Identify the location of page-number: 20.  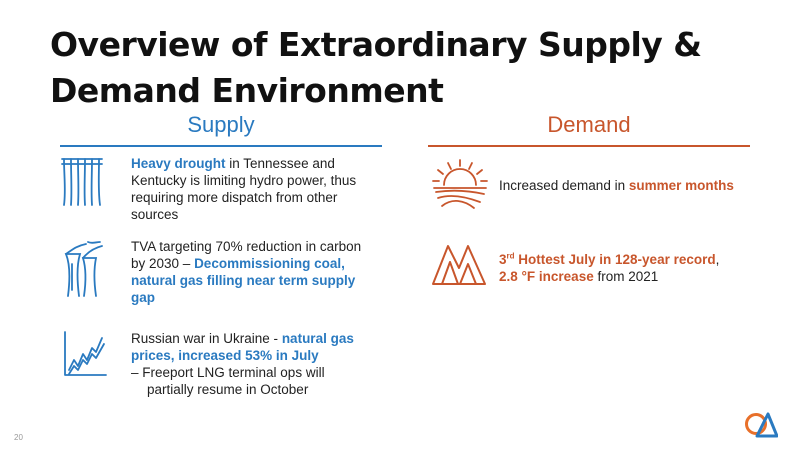
(18, 437).